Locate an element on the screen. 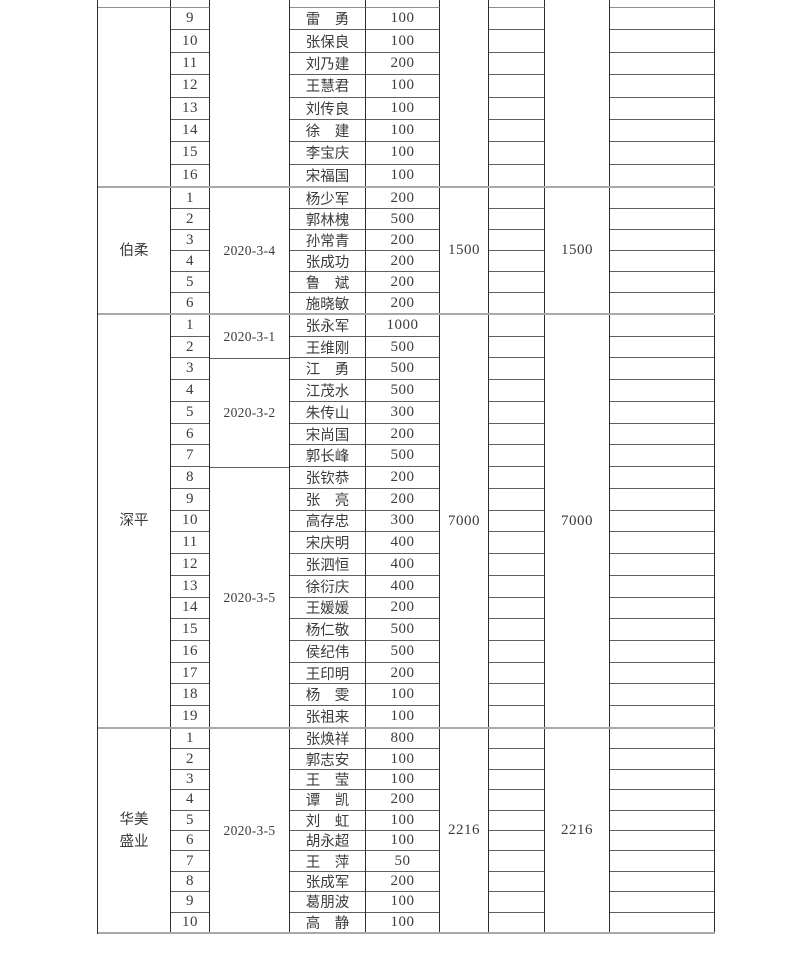  group-cell: 华美 盛业 is located at coordinates (134, 830).